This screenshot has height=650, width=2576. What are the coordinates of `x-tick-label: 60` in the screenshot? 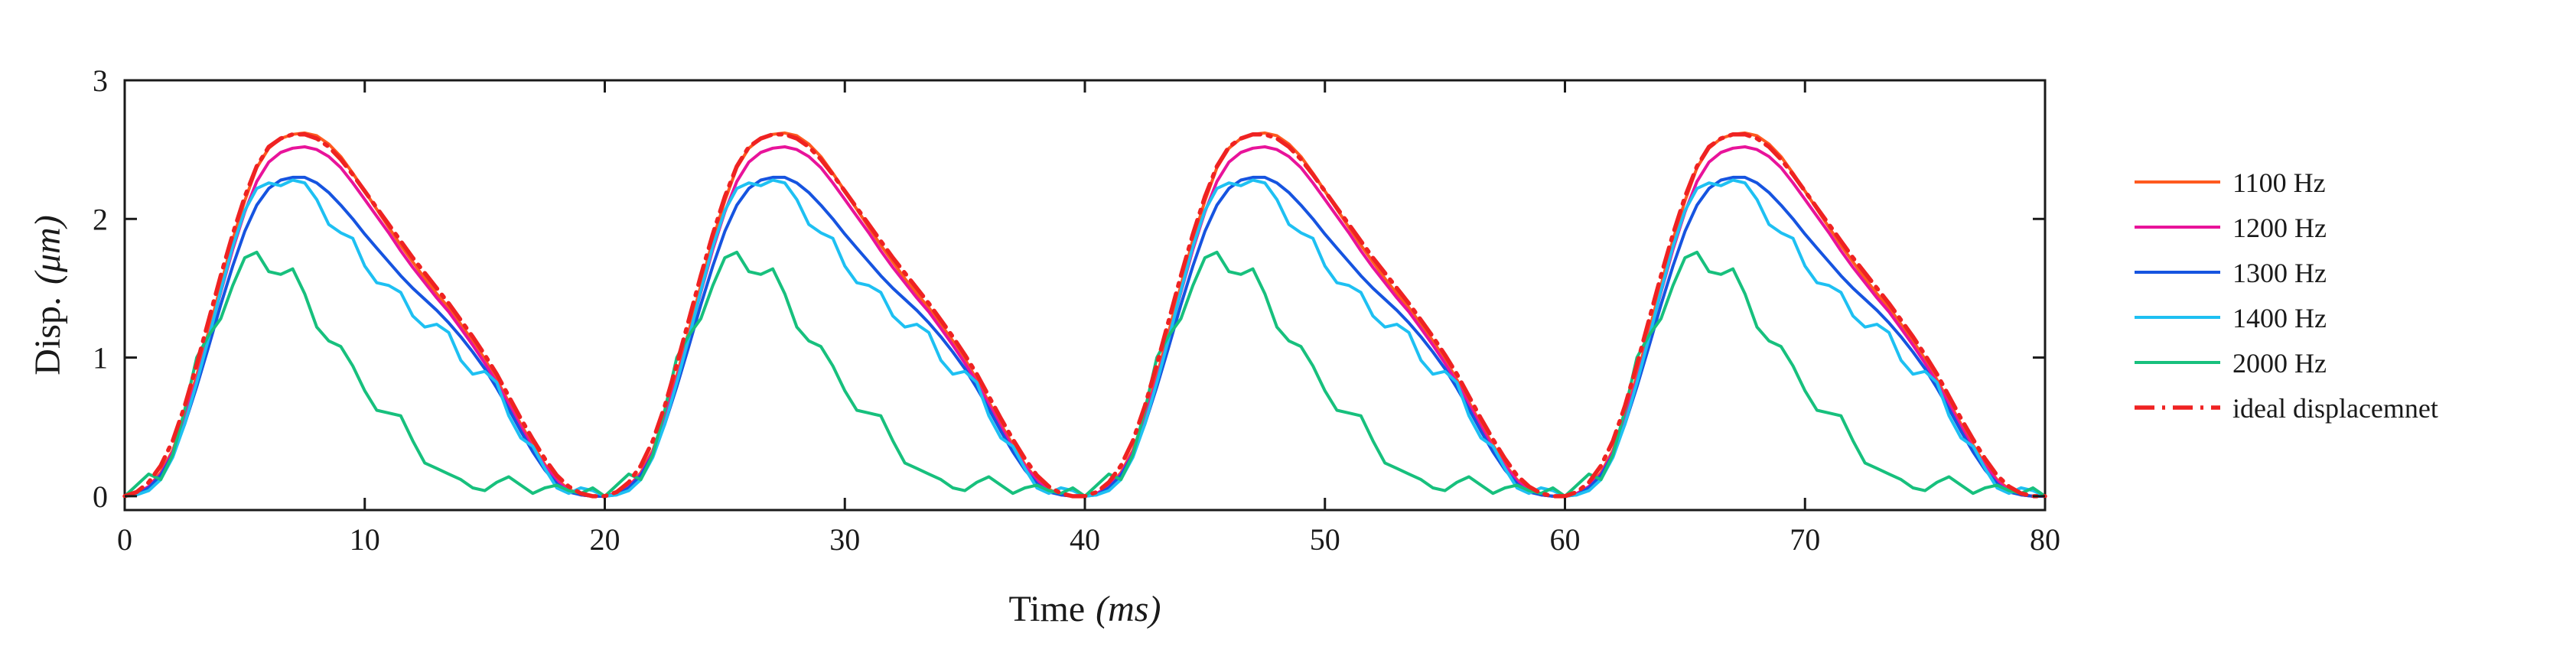 It's located at (1566, 539).